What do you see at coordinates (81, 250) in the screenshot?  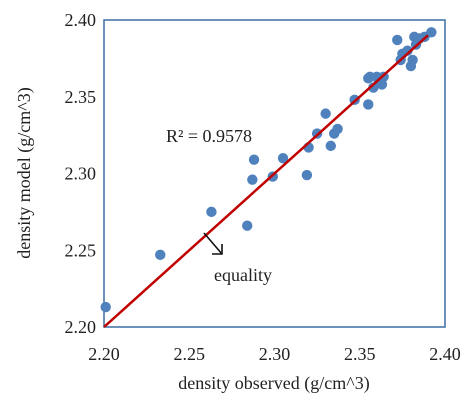 I see `y-tick-label: 2.25` at bounding box center [81, 250].